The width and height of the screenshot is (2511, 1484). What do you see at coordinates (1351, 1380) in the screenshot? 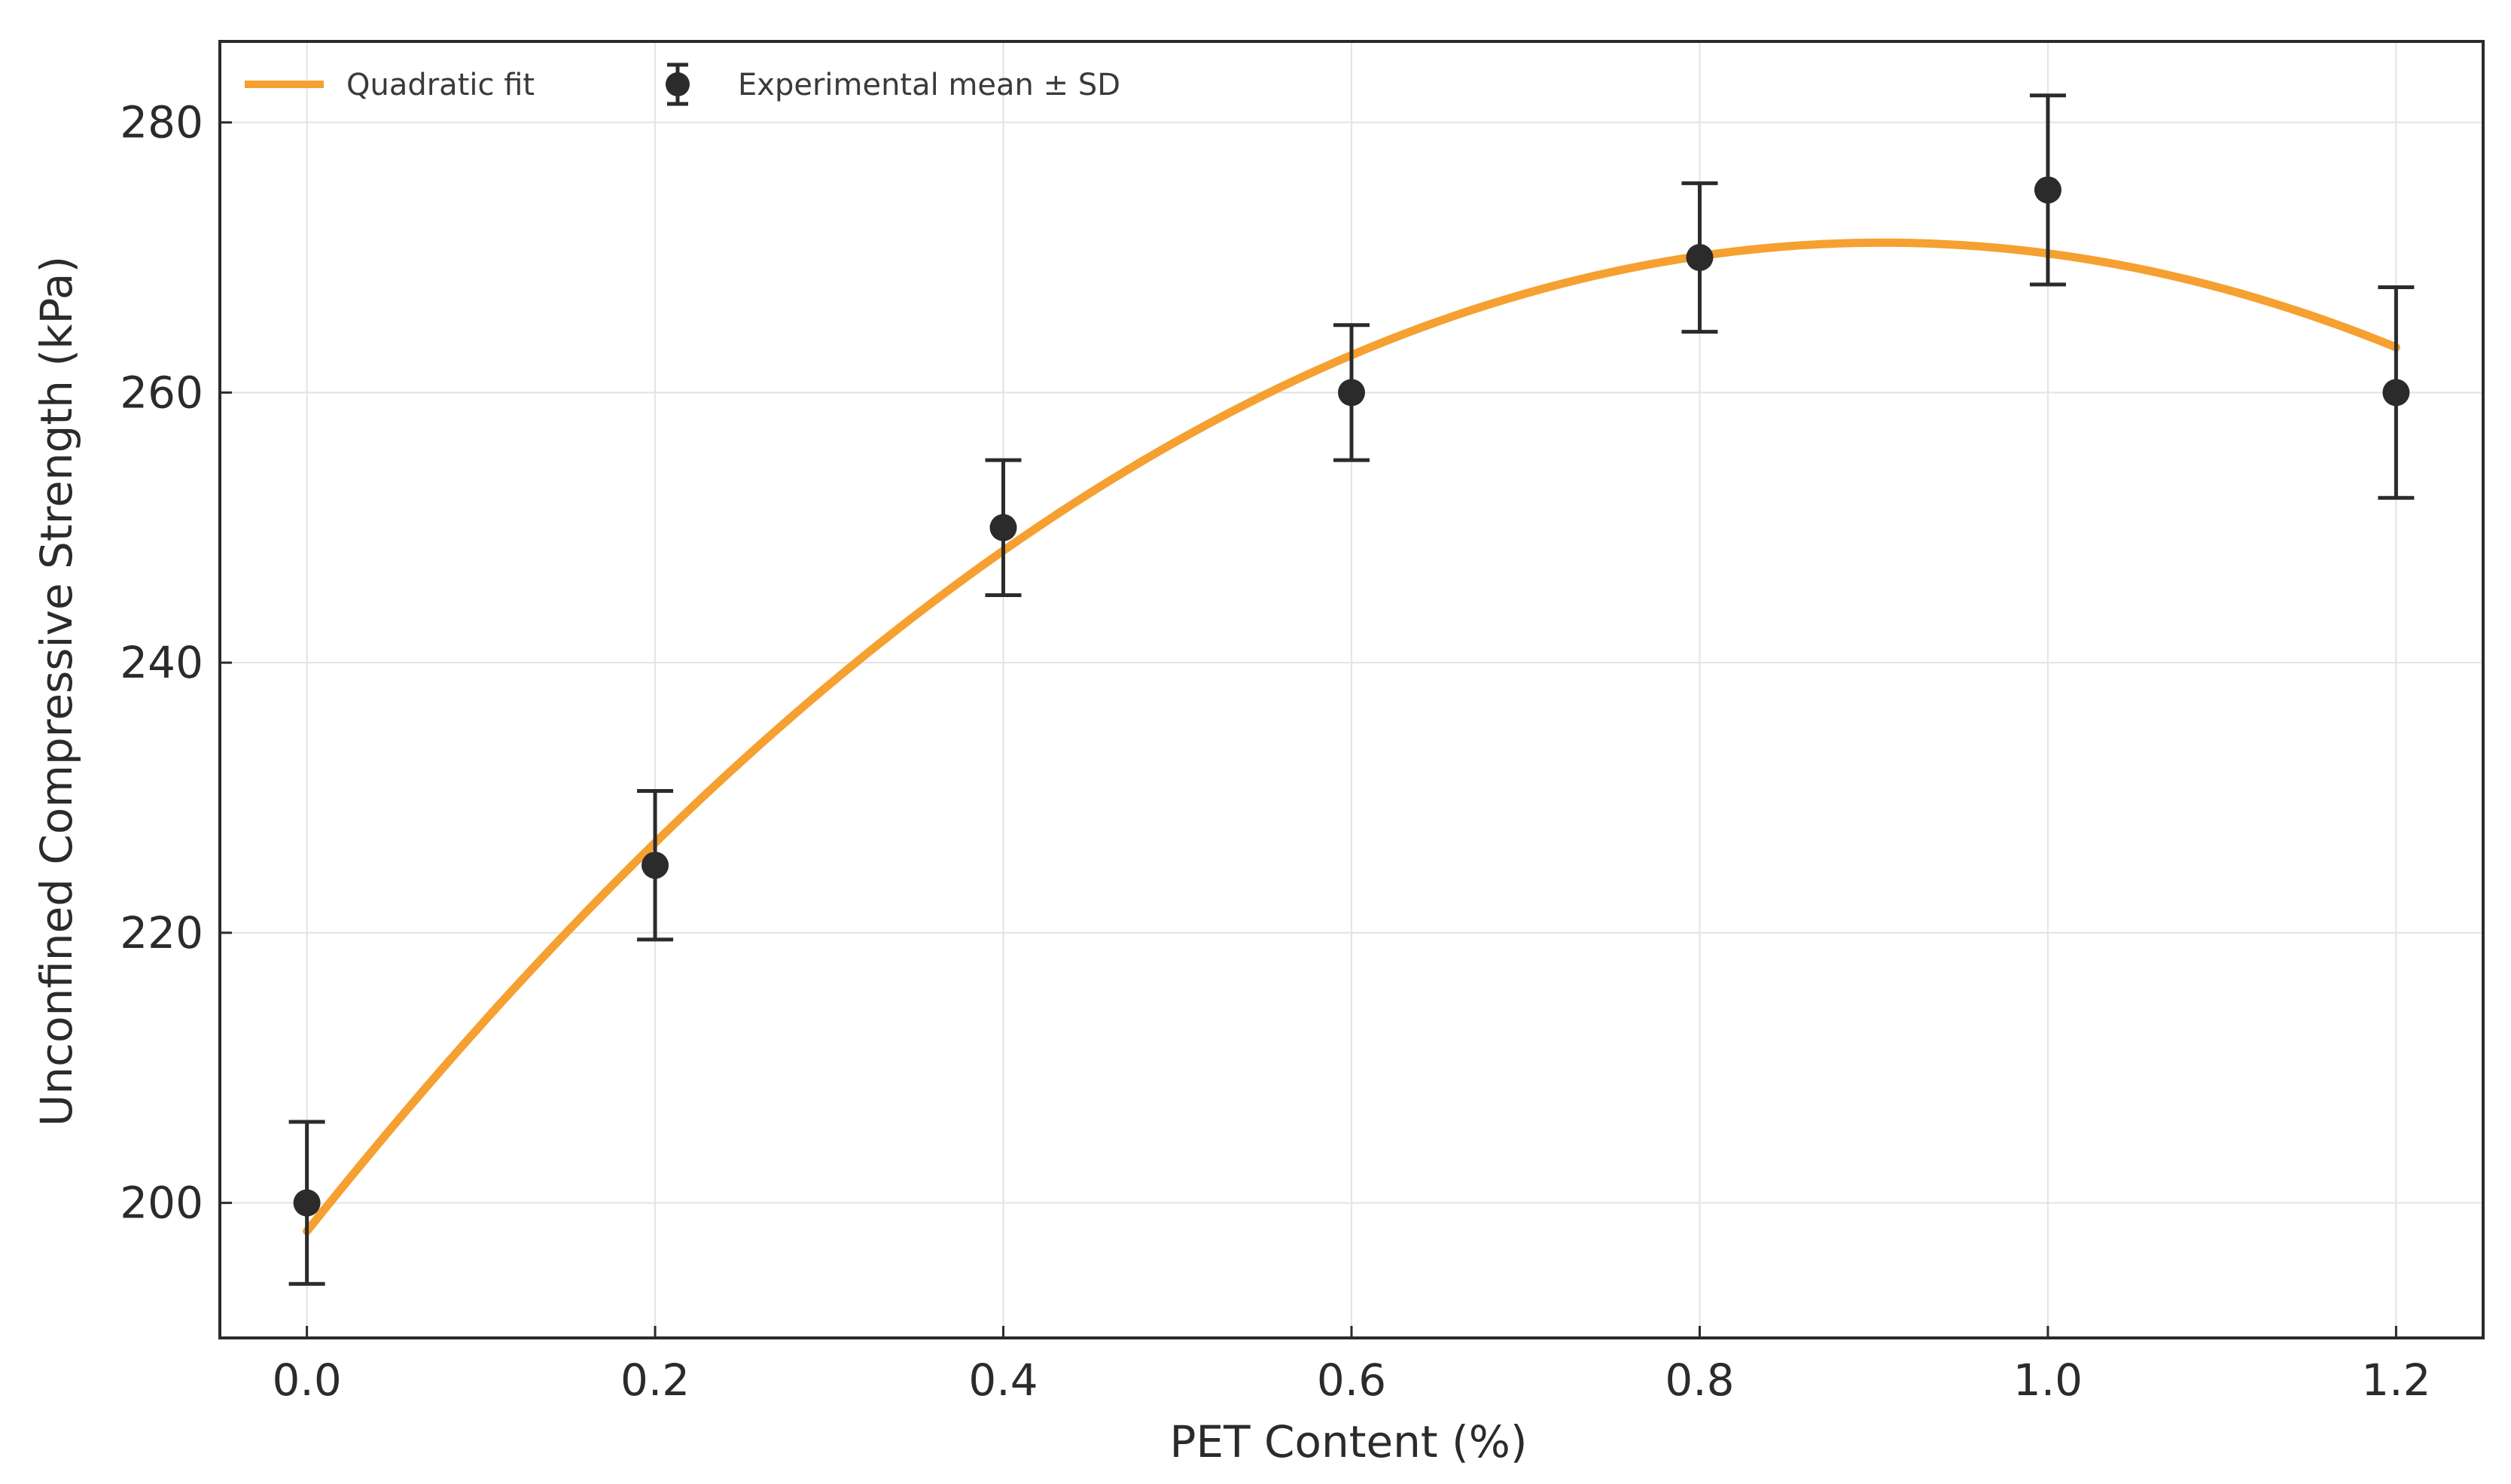
I see `x-tick-label: 0.6` at bounding box center [1351, 1380].